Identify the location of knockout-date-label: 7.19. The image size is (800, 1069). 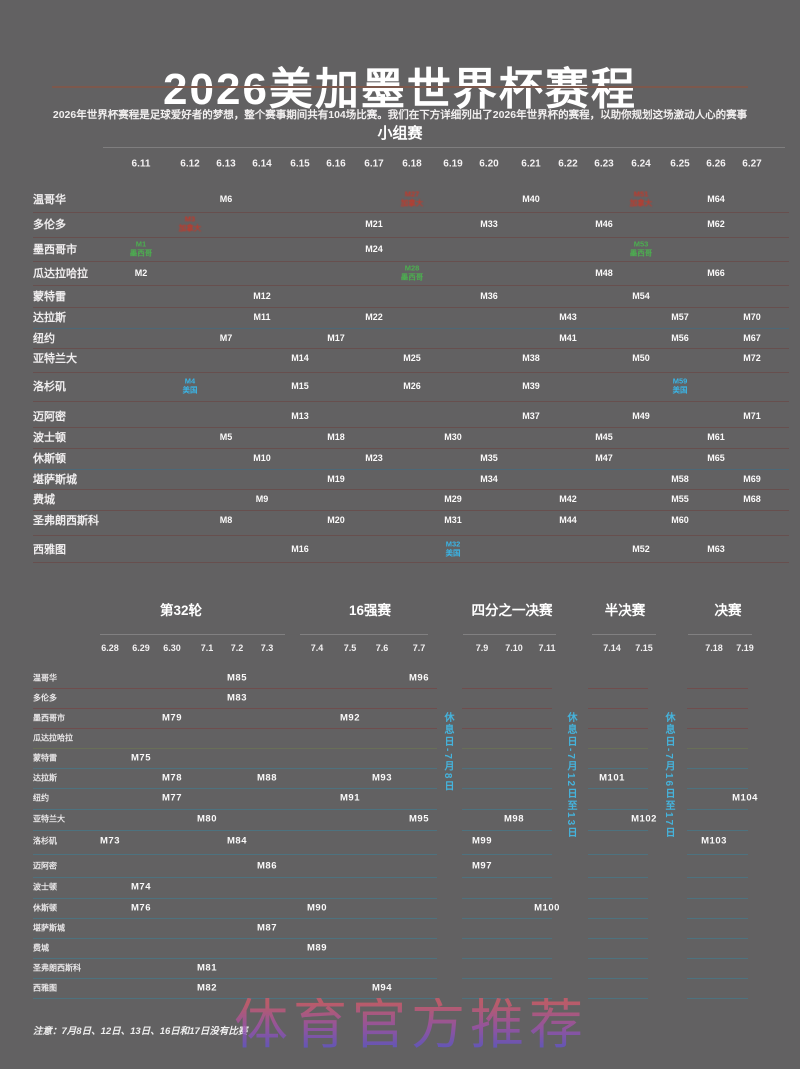
(745, 648).